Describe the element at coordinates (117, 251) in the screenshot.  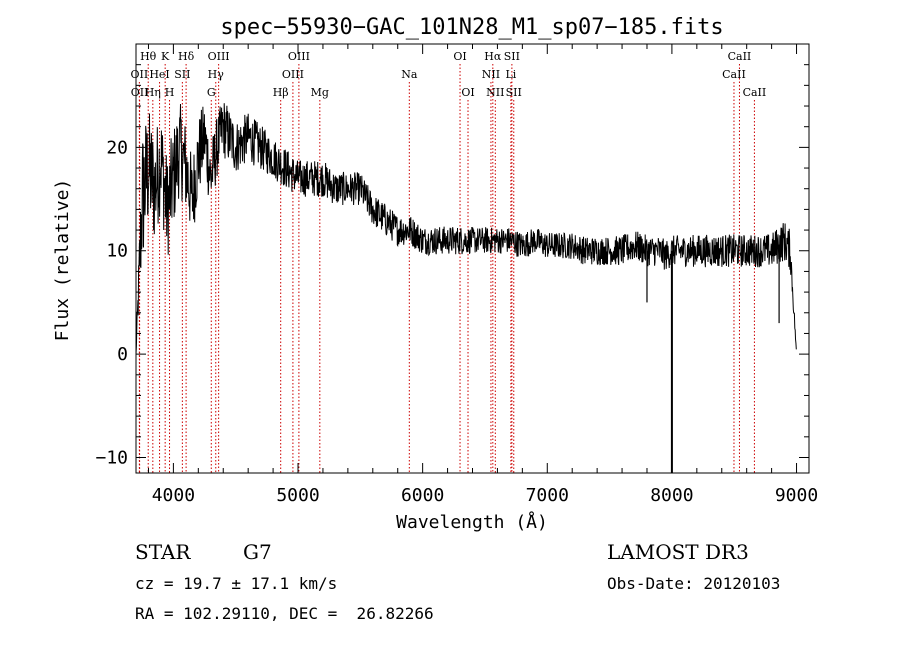
I see `y-tick-label: 10` at that location.